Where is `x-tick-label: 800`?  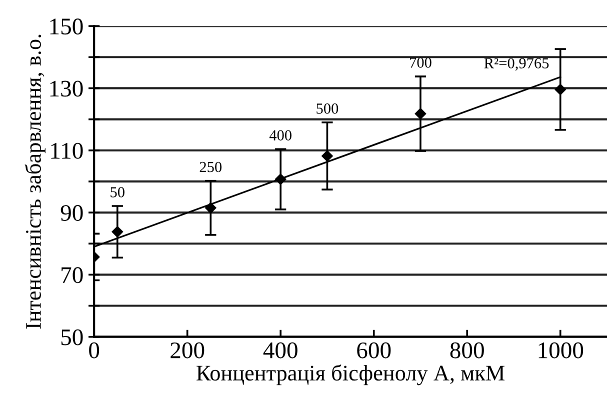 x-tick-label: 800 is located at coordinates (467, 350).